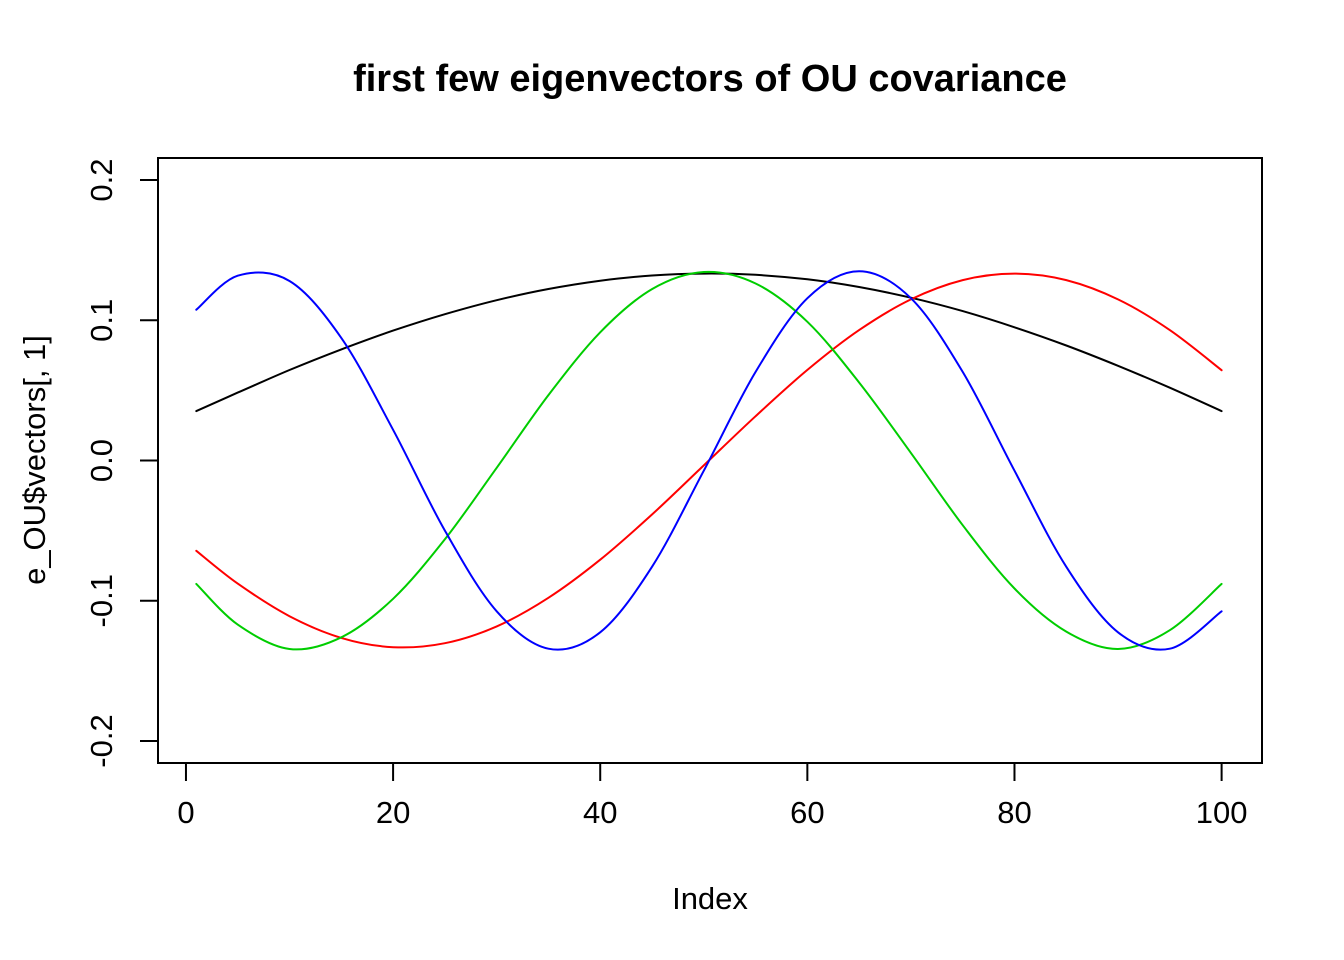  What do you see at coordinates (393, 812) in the screenshot?
I see `x-tick-label: 20` at bounding box center [393, 812].